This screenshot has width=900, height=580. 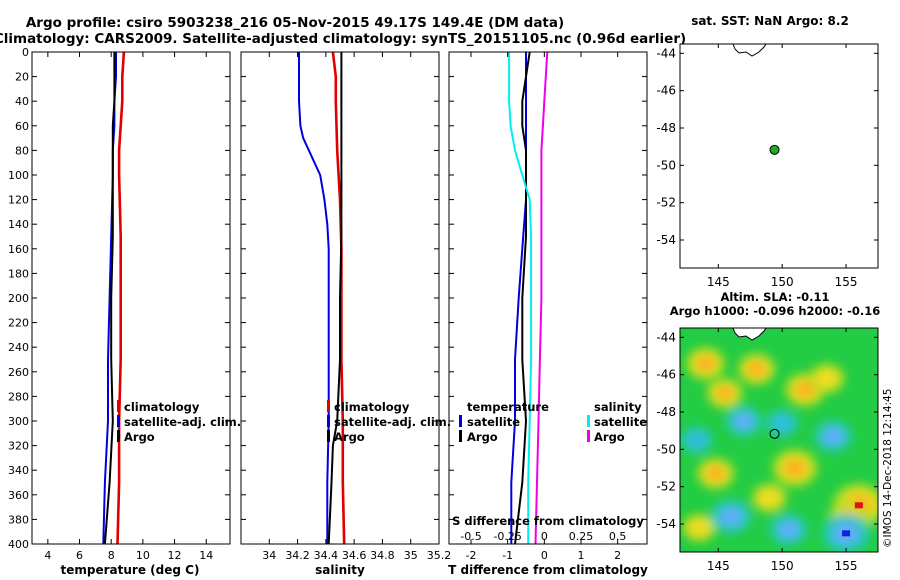 What do you see at coordinates (775, 311) in the screenshot?
I see `sla-map-title-line2: Argo h1000: -0.096 h2000: -0.16` at bounding box center [775, 311].